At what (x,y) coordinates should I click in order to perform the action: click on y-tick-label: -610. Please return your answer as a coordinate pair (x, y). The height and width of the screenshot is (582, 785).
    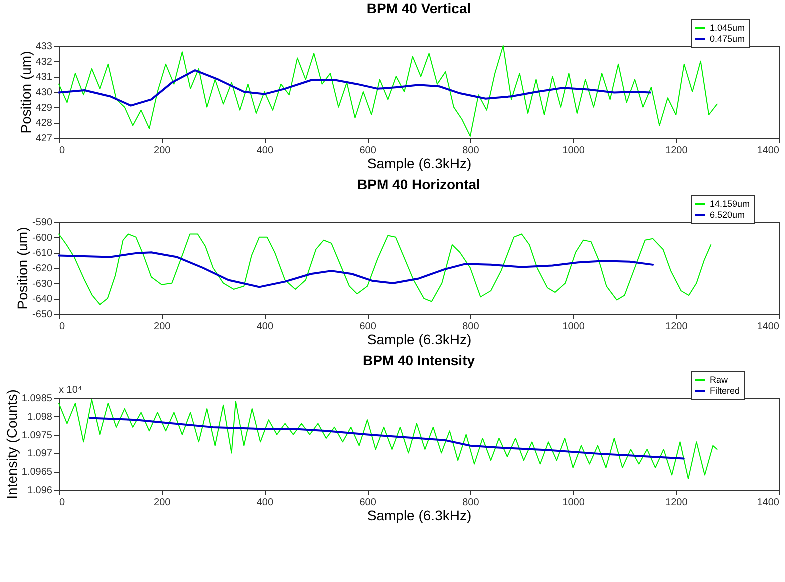
    Looking at the image, I should click on (42, 254).